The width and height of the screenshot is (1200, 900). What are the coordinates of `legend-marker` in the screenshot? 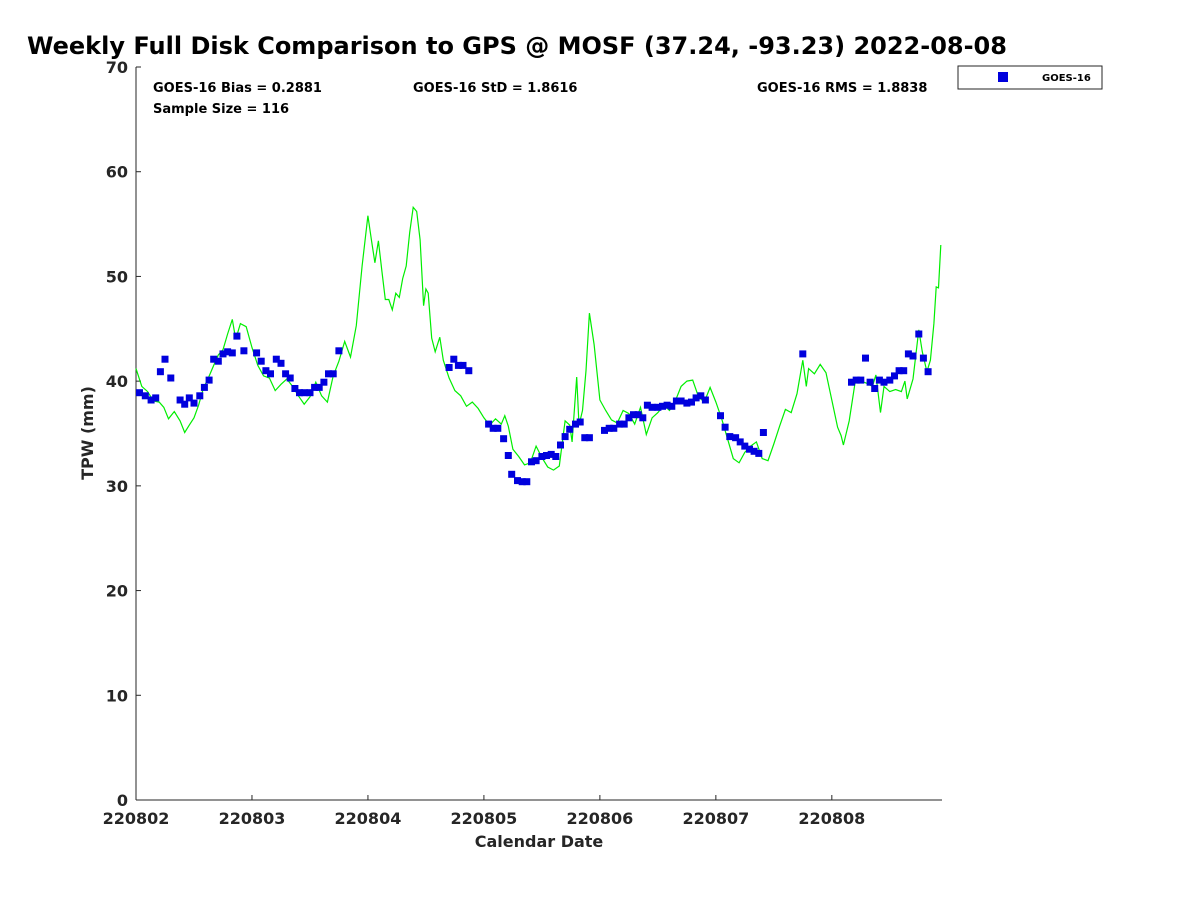 It's located at (1003, 77).